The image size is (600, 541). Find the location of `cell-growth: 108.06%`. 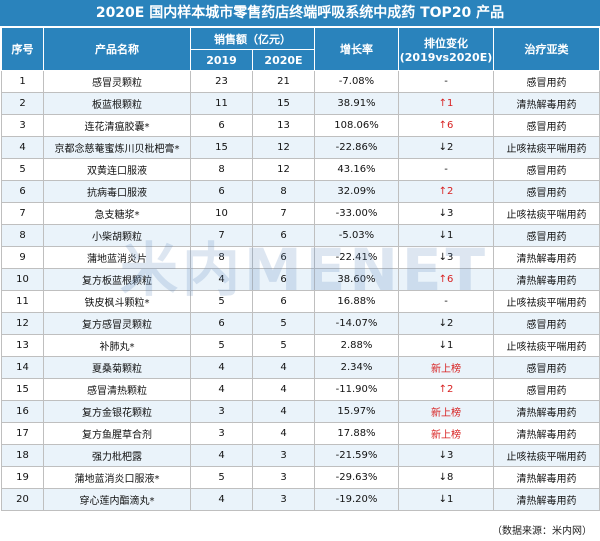

cell-growth: 108.06% is located at coordinates (356, 125).